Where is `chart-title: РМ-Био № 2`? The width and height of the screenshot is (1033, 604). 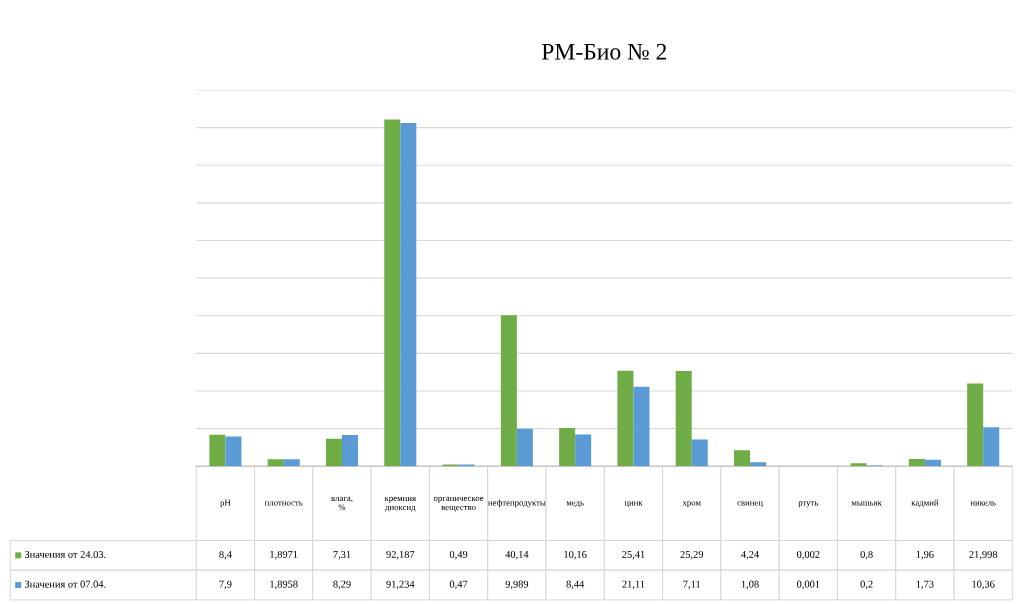 chart-title: РМ-Био № 2 is located at coordinates (604, 51).